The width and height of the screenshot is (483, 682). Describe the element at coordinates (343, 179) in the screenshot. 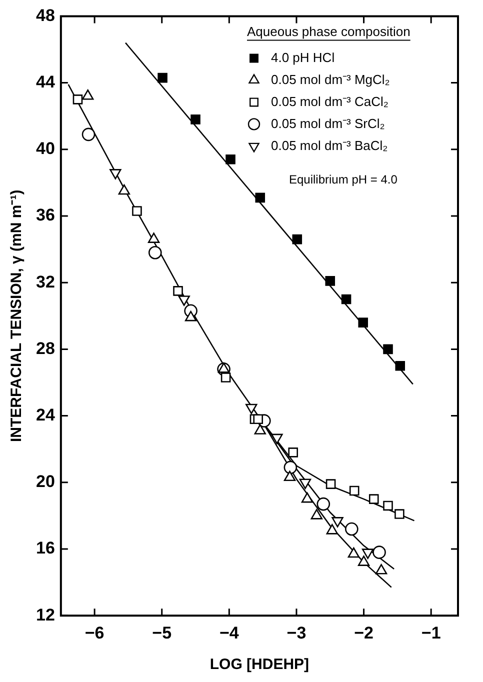

I see `annotation: Equilibrium pH = 4.0` at that location.